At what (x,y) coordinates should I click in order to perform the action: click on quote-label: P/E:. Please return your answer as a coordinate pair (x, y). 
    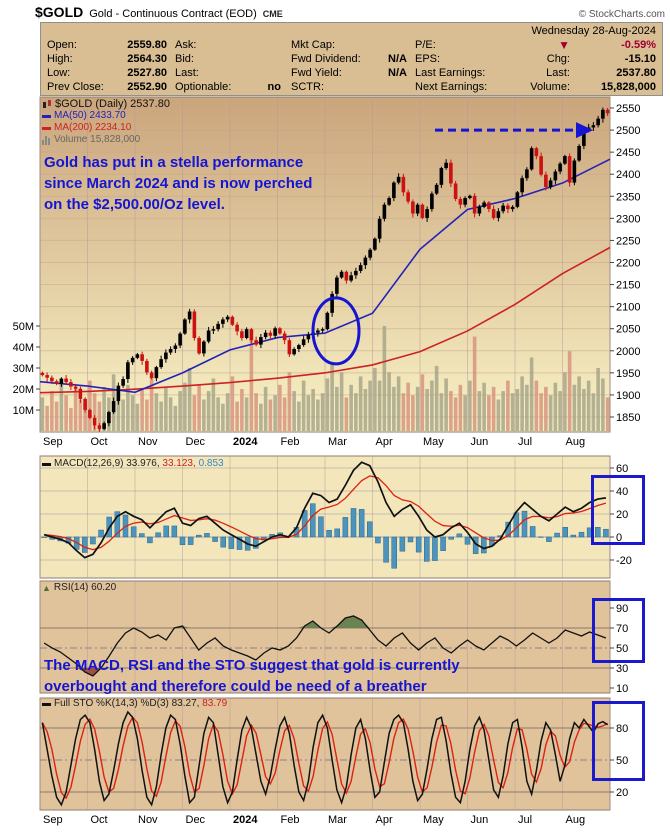
    Looking at the image, I should click on (425, 45).